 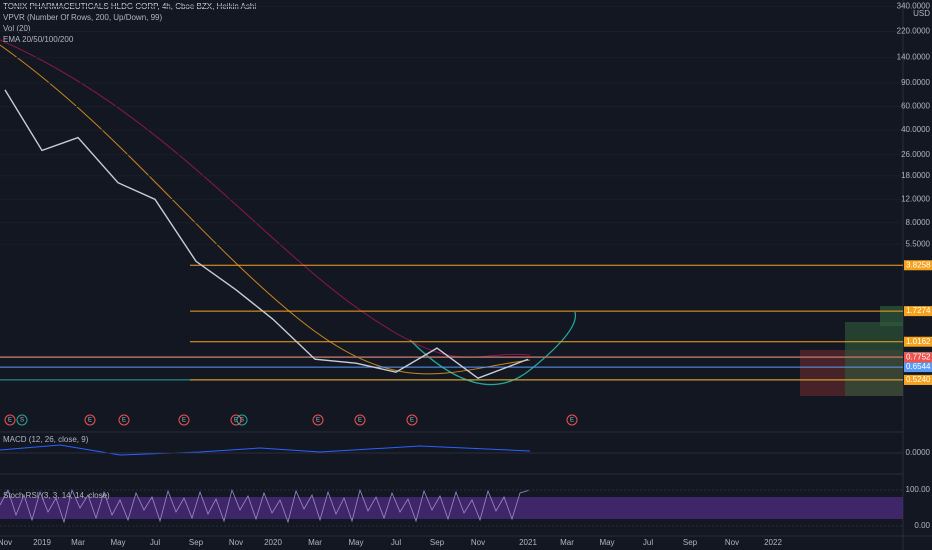 What do you see at coordinates (915, 175) in the screenshot?
I see `y-tick-label: 18.0000` at bounding box center [915, 175].